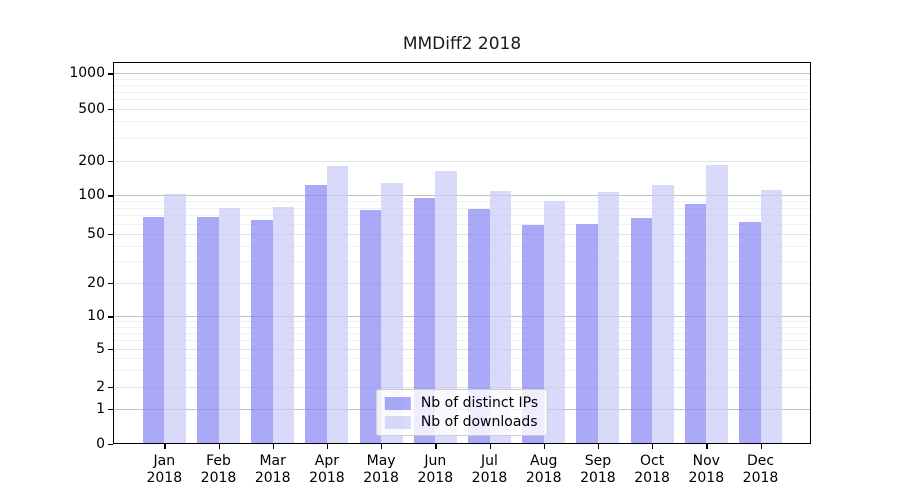  Describe the element at coordinates (272, 461) in the screenshot. I see `x-tick-month: Mar` at that location.